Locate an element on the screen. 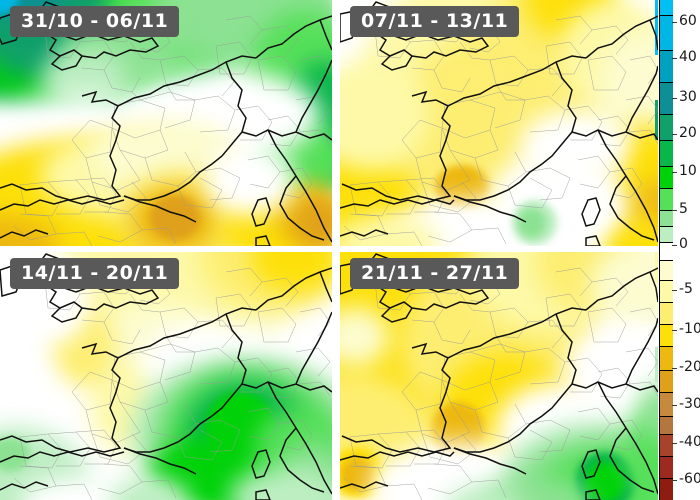 The image size is (700, 500). colorbar-tick: -20 is located at coordinates (686, 367).